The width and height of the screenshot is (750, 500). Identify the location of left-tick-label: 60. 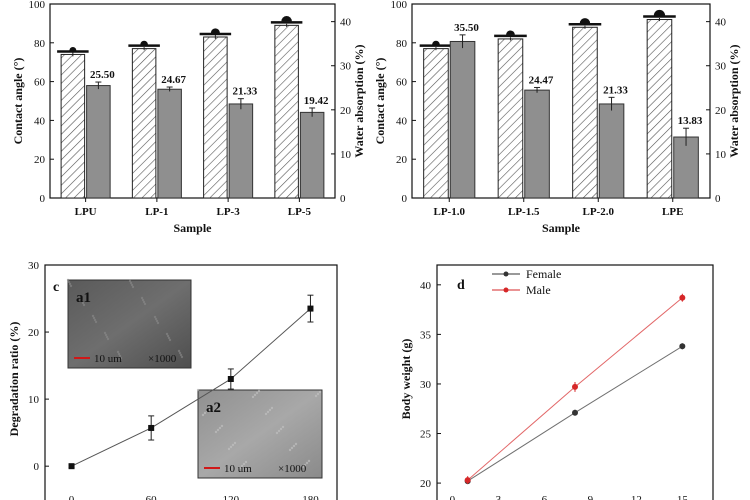
(40, 83).